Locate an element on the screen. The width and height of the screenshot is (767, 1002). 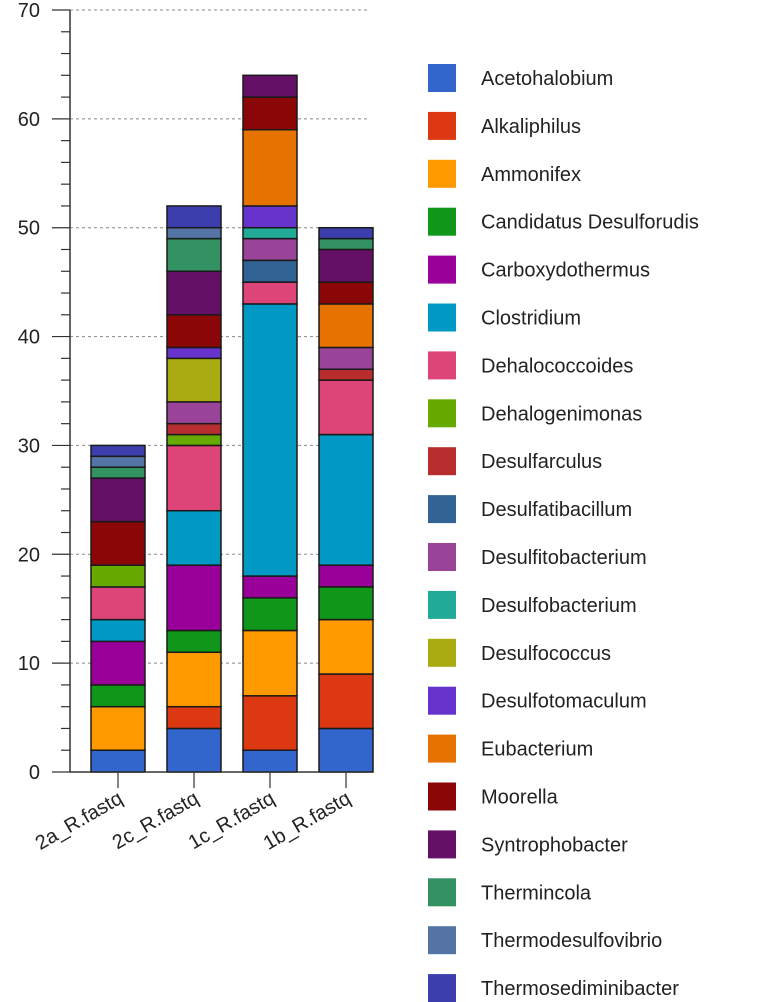
legend-item: Dehalogenimonas is located at coordinates (535, 413).